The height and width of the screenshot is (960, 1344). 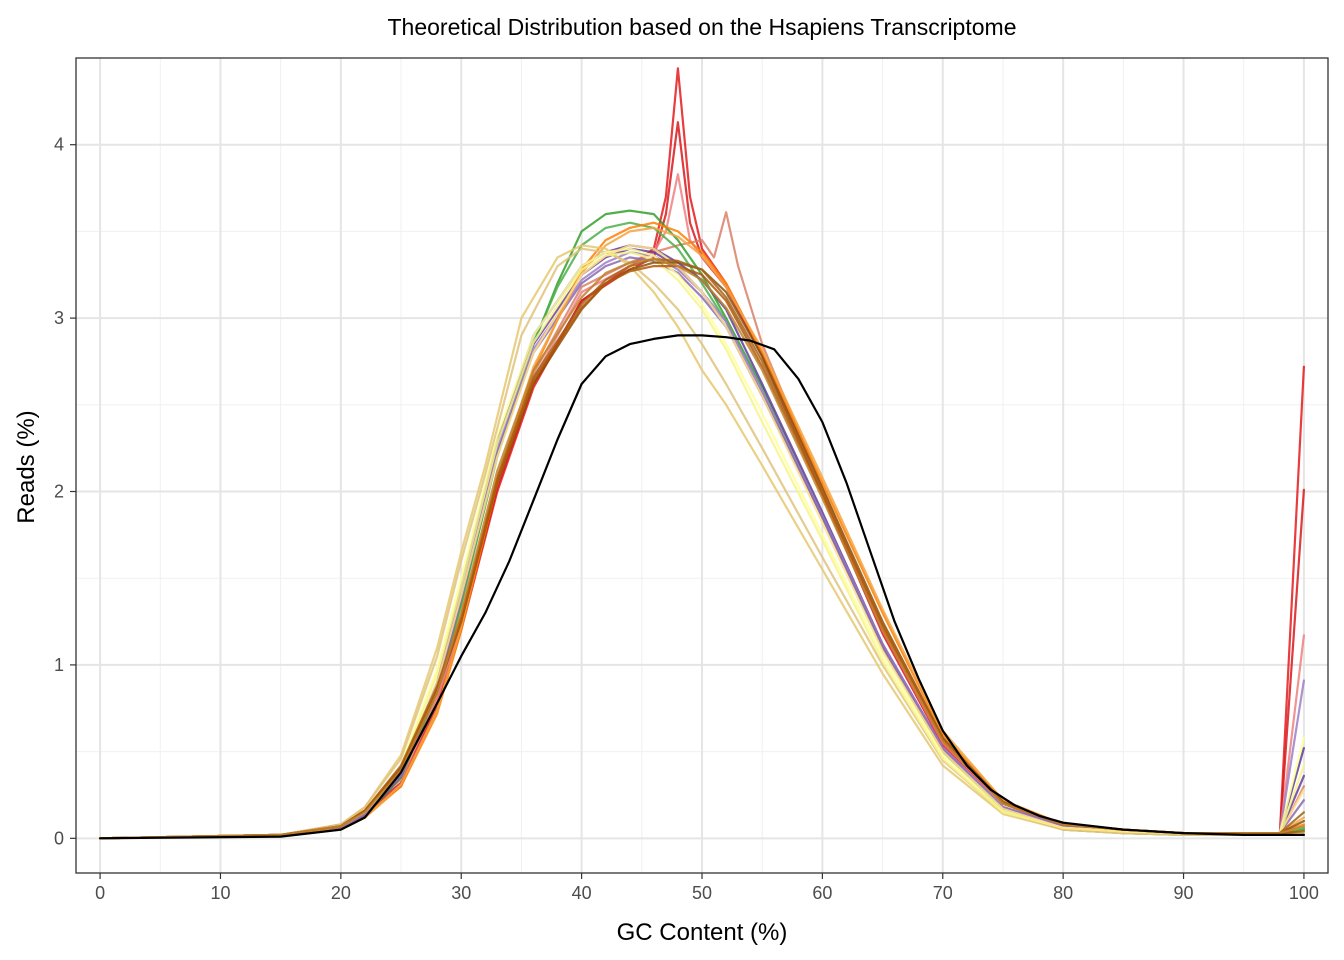 I want to click on x-tick-label: 80, so click(x=1063, y=893).